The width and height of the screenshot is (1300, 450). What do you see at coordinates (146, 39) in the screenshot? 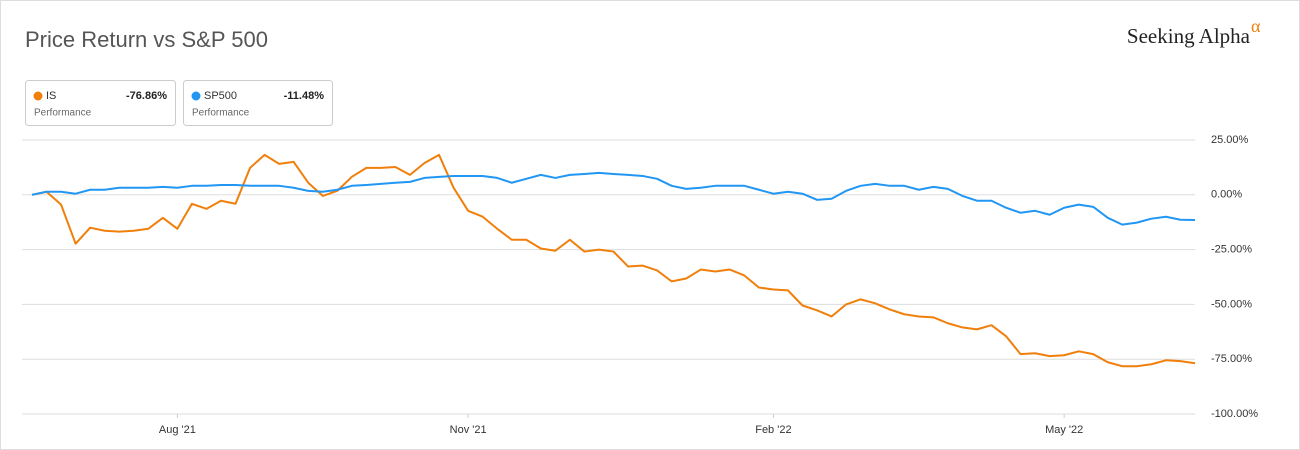
I see `chart-title: Price Return vs S&P 500` at bounding box center [146, 39].